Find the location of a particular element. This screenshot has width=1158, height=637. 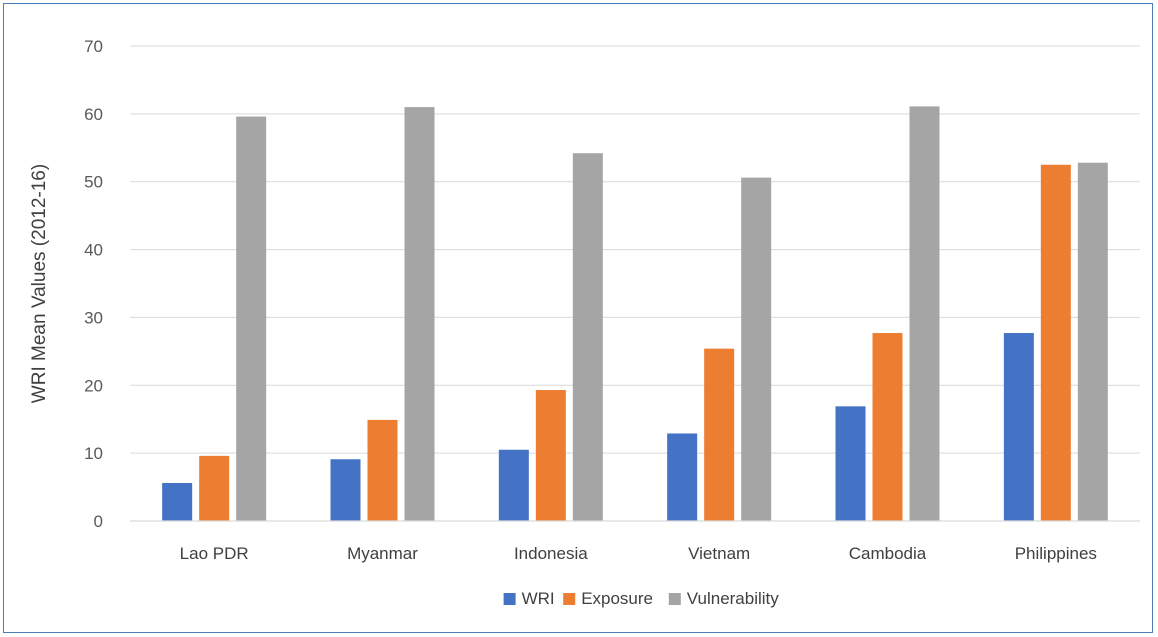

y-tick-label: 20 is located at coordinates (93, 385).